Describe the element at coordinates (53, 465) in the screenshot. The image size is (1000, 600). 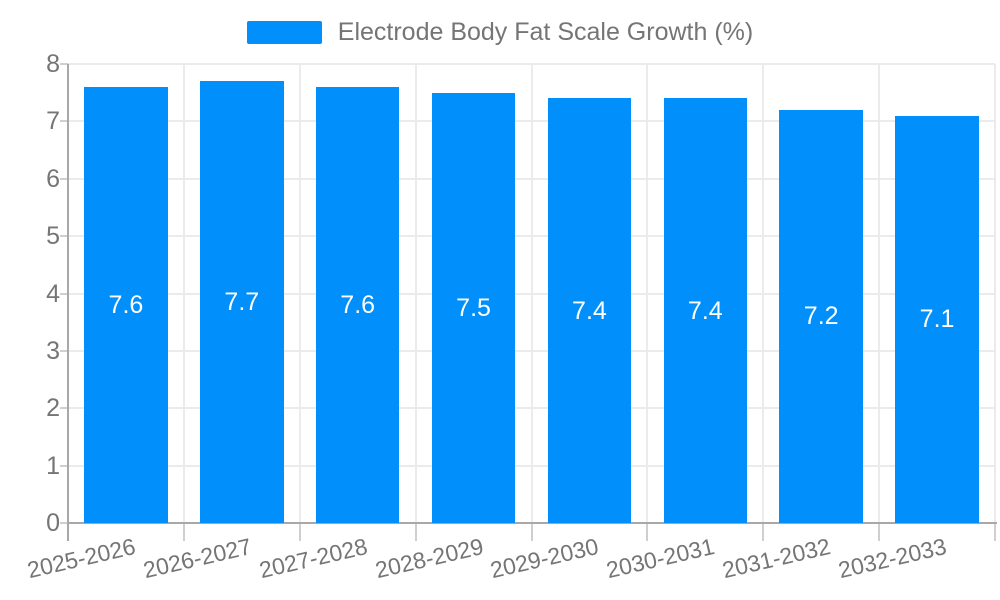
I see `y-axis-label: 1` at that location.